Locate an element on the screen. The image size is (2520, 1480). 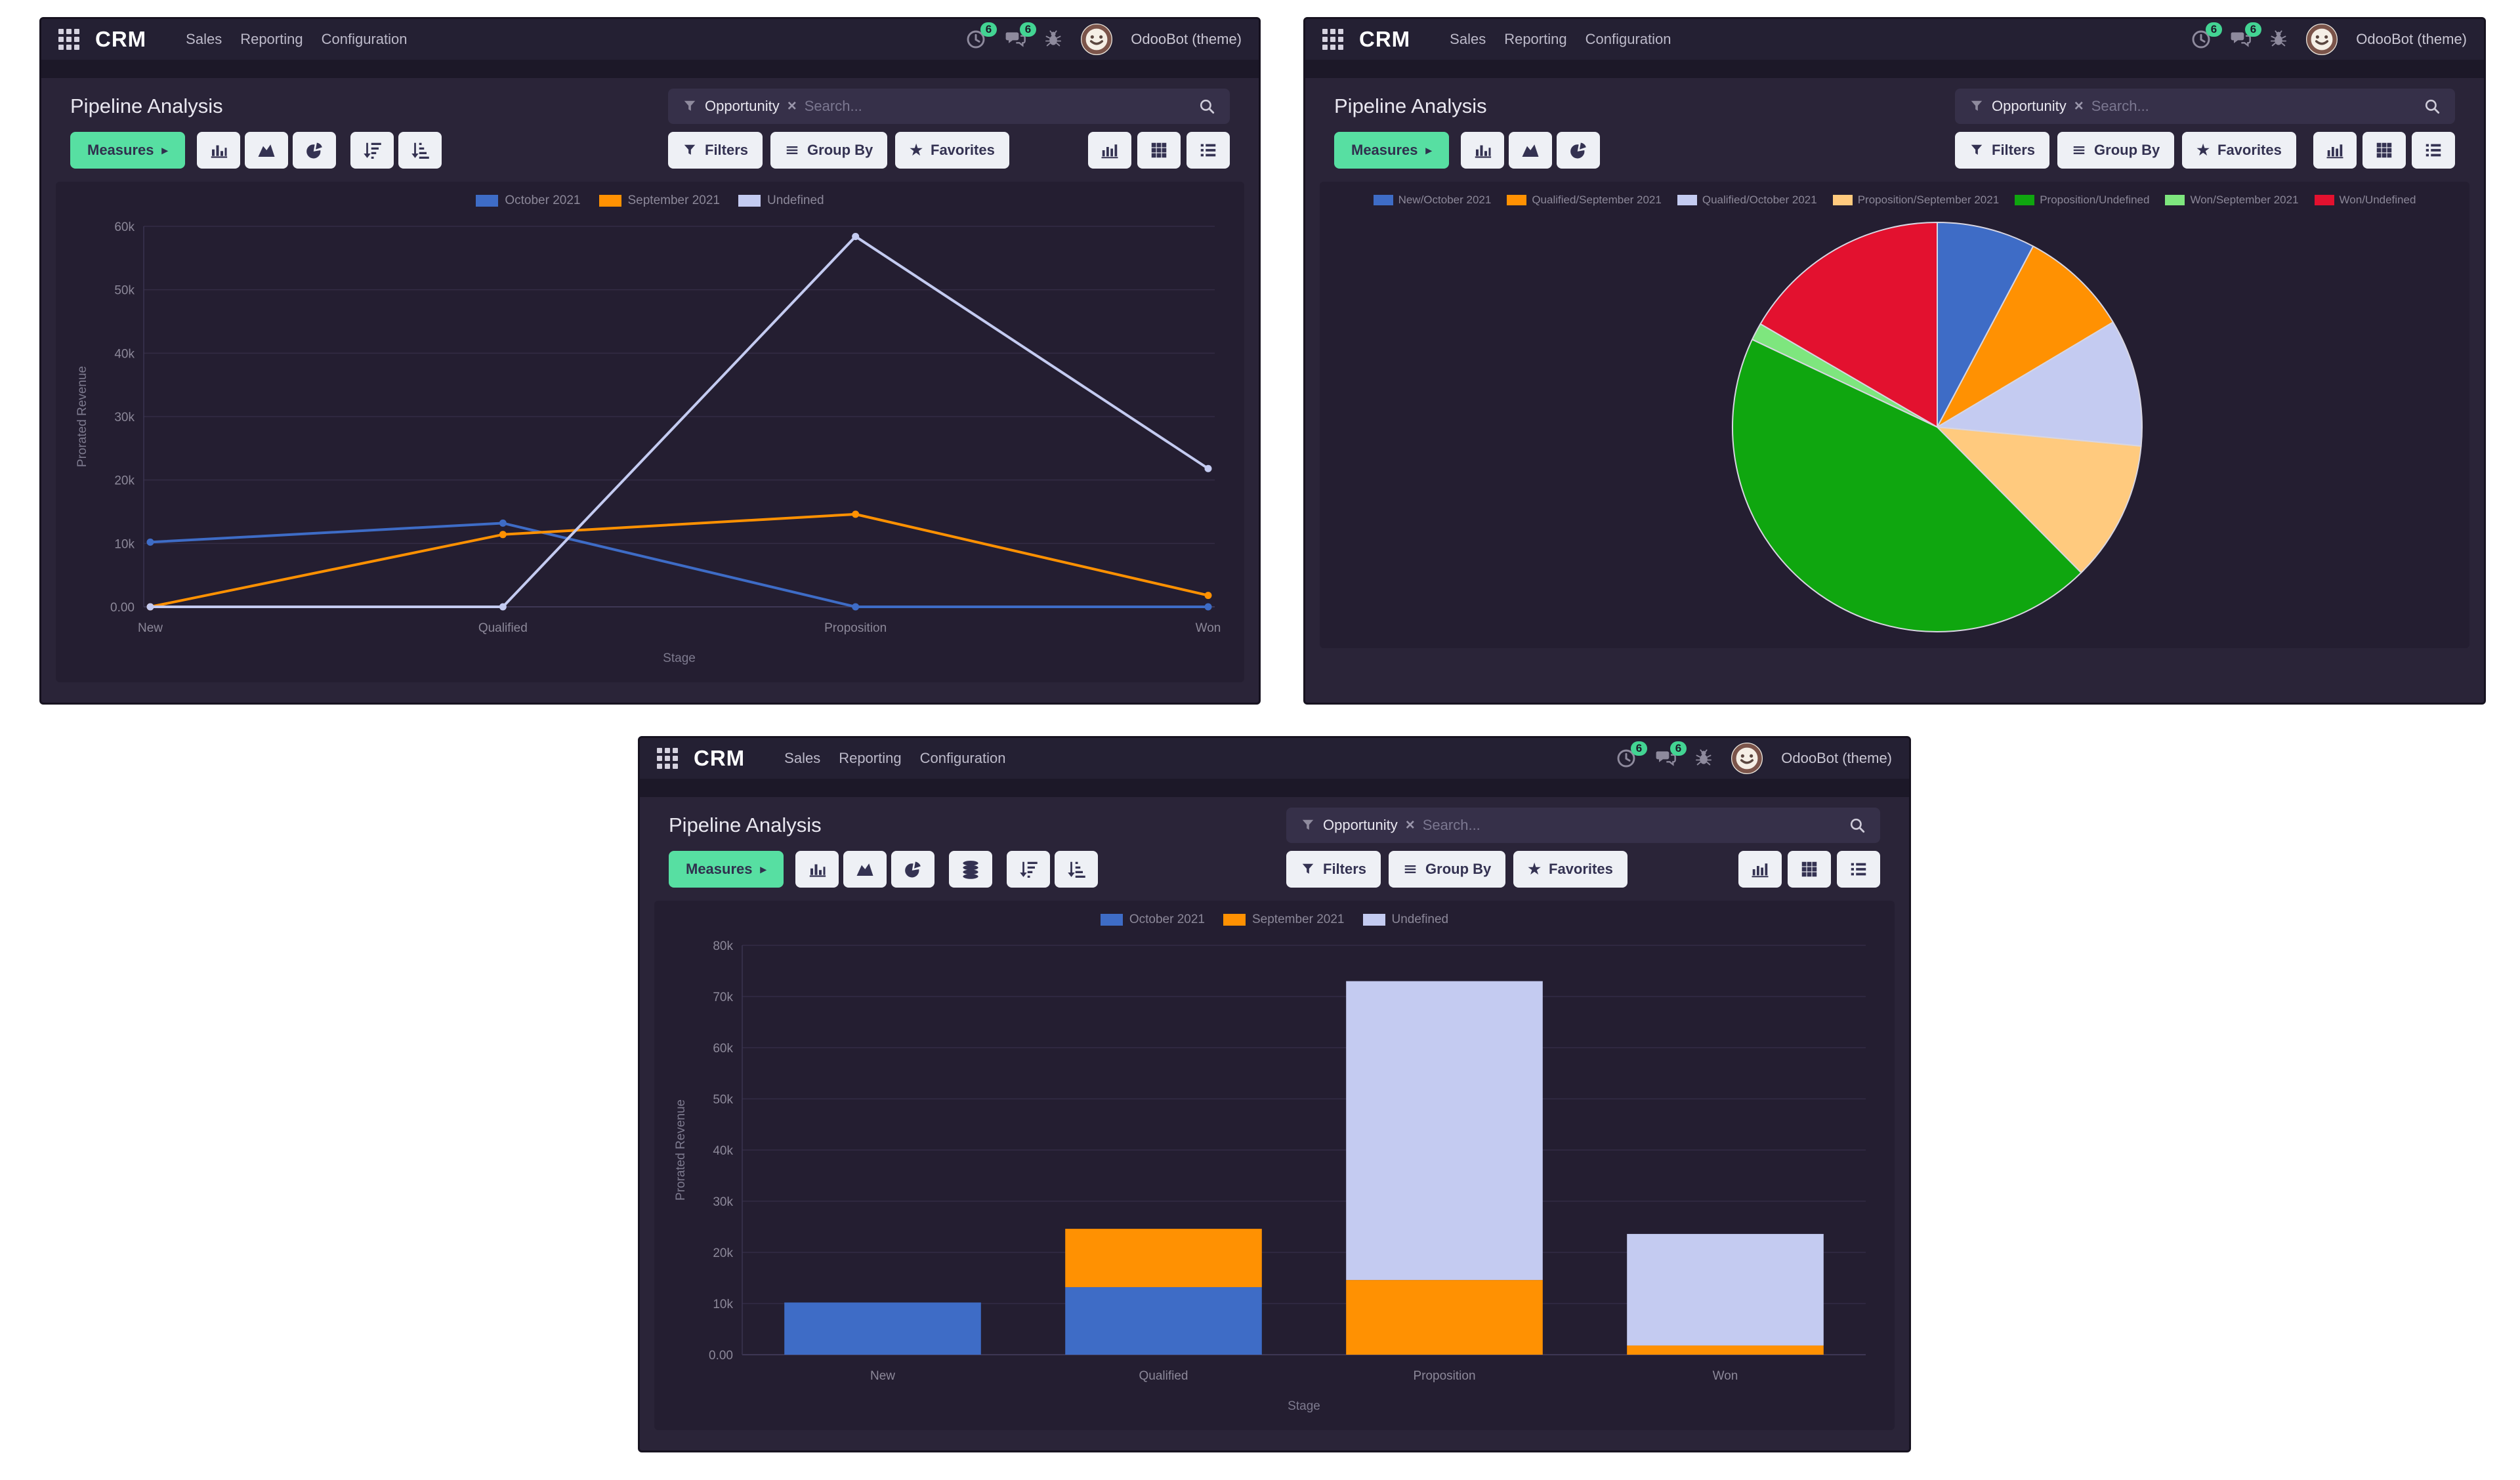
legend-item: Qualified/September 2021 is located at coordinates (1584, 200).